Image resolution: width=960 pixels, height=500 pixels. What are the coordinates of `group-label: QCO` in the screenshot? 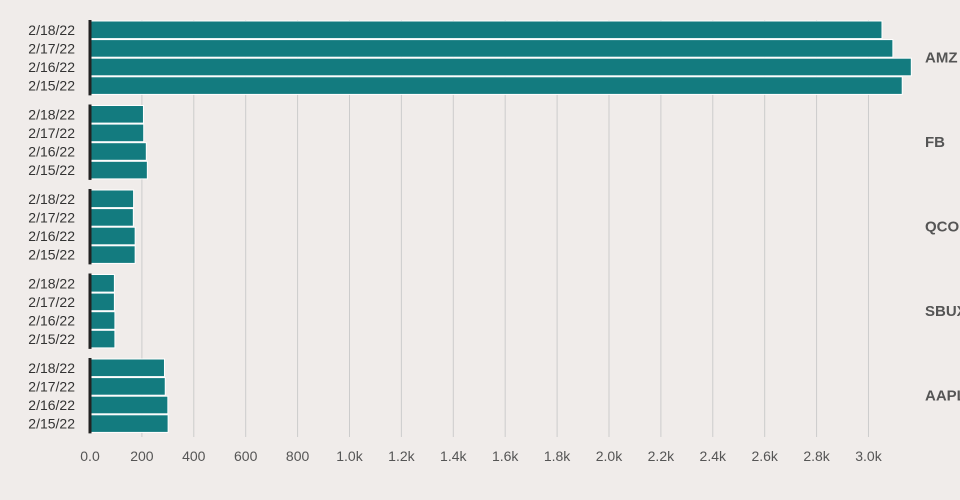 It's located at (942, 227).